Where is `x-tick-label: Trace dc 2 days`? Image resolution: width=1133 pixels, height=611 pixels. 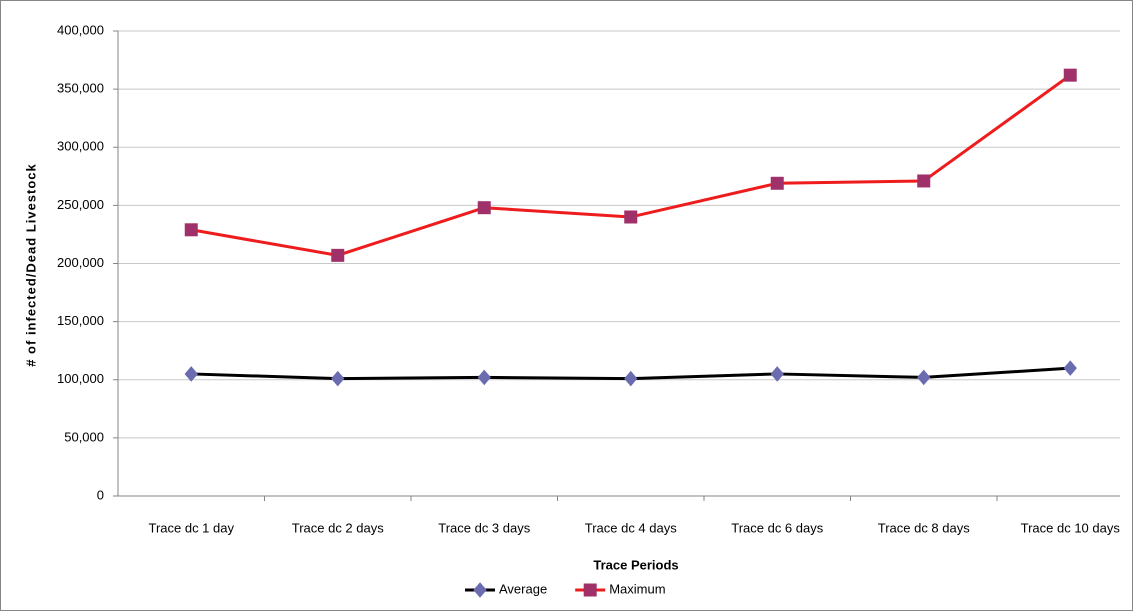
x-tick-label: Trace dc 2 days is located at coordinates (338, 527).